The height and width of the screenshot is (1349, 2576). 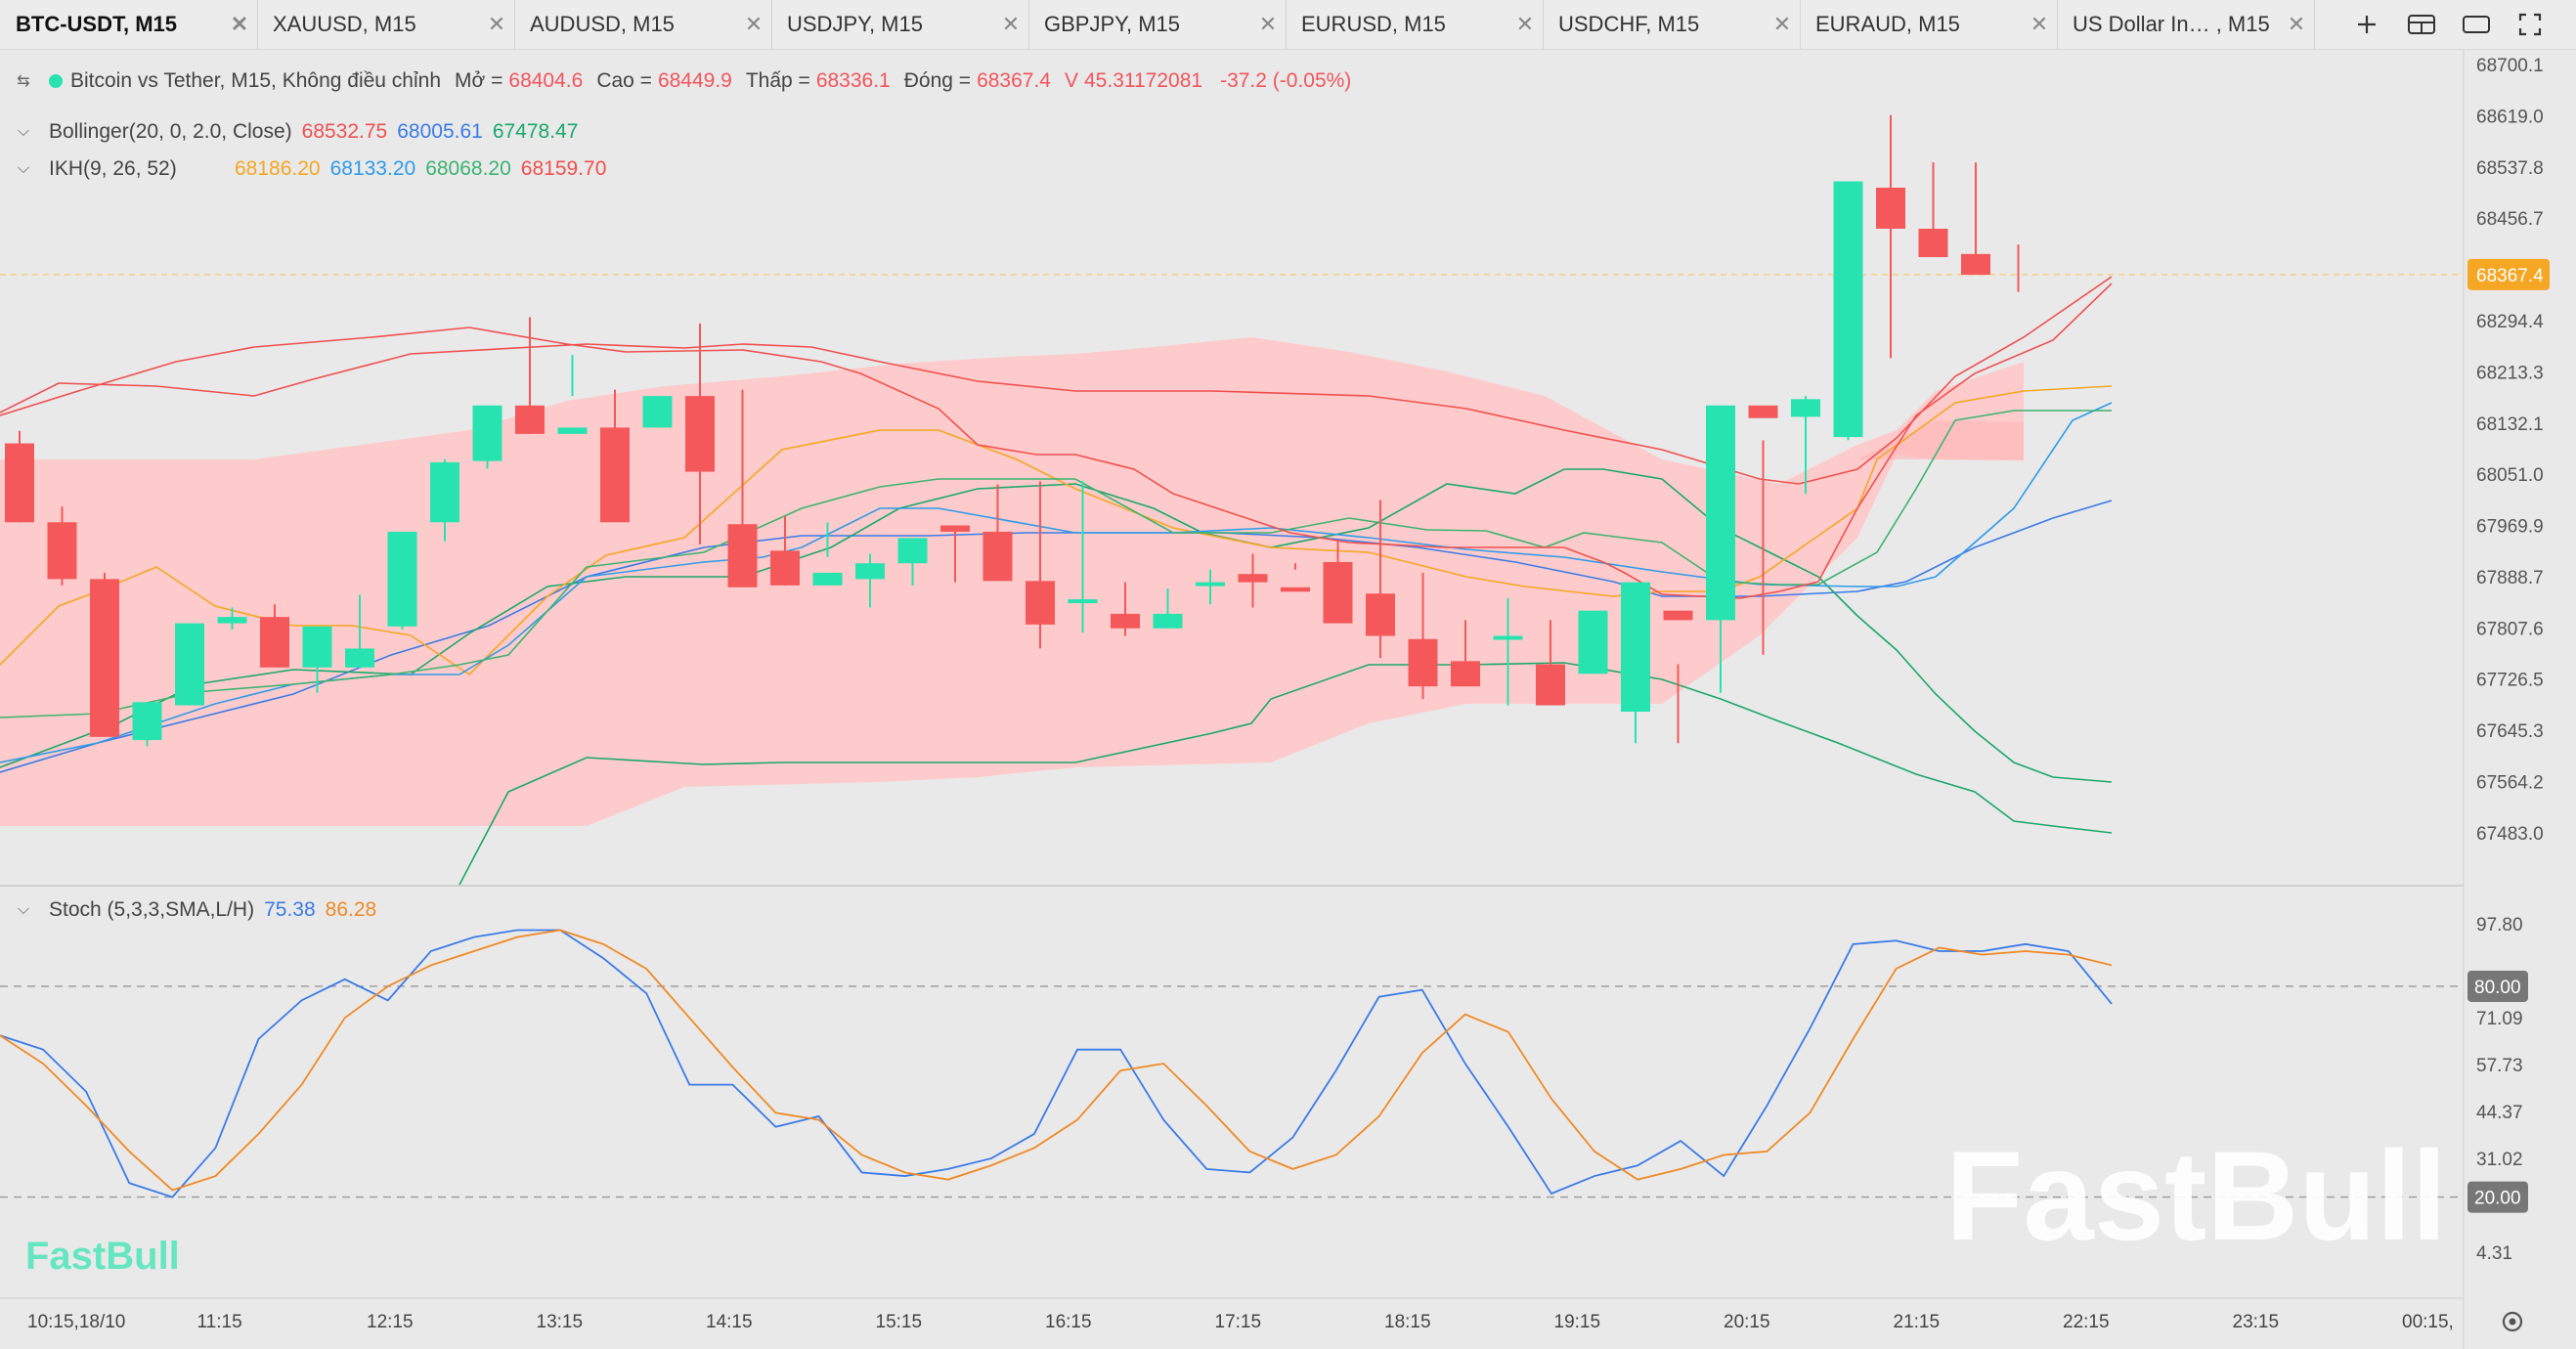 What do you see at coordinates (2512, 1321) in the screenshot?
I see `gear-icon` at bounding box center [2512, 1321].